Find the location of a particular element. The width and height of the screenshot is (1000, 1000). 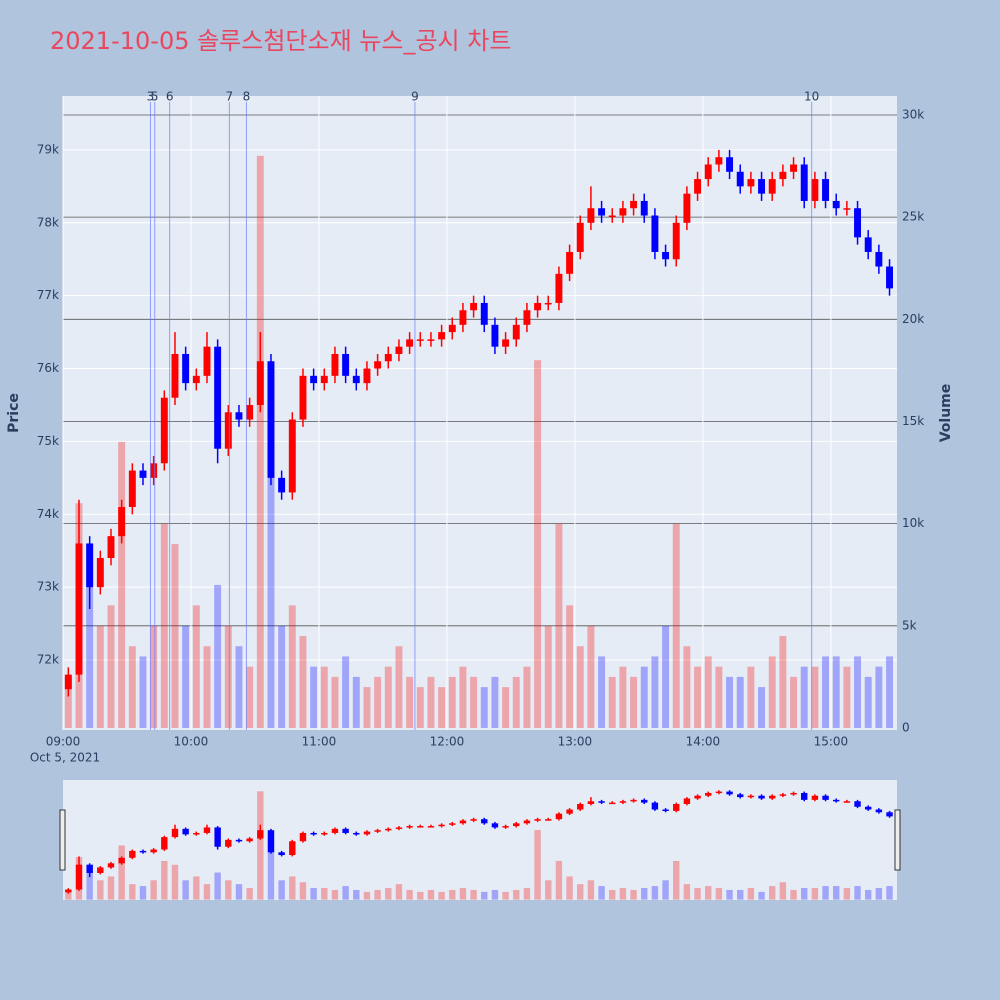

slider-handle is located at coordinates (62, 840).